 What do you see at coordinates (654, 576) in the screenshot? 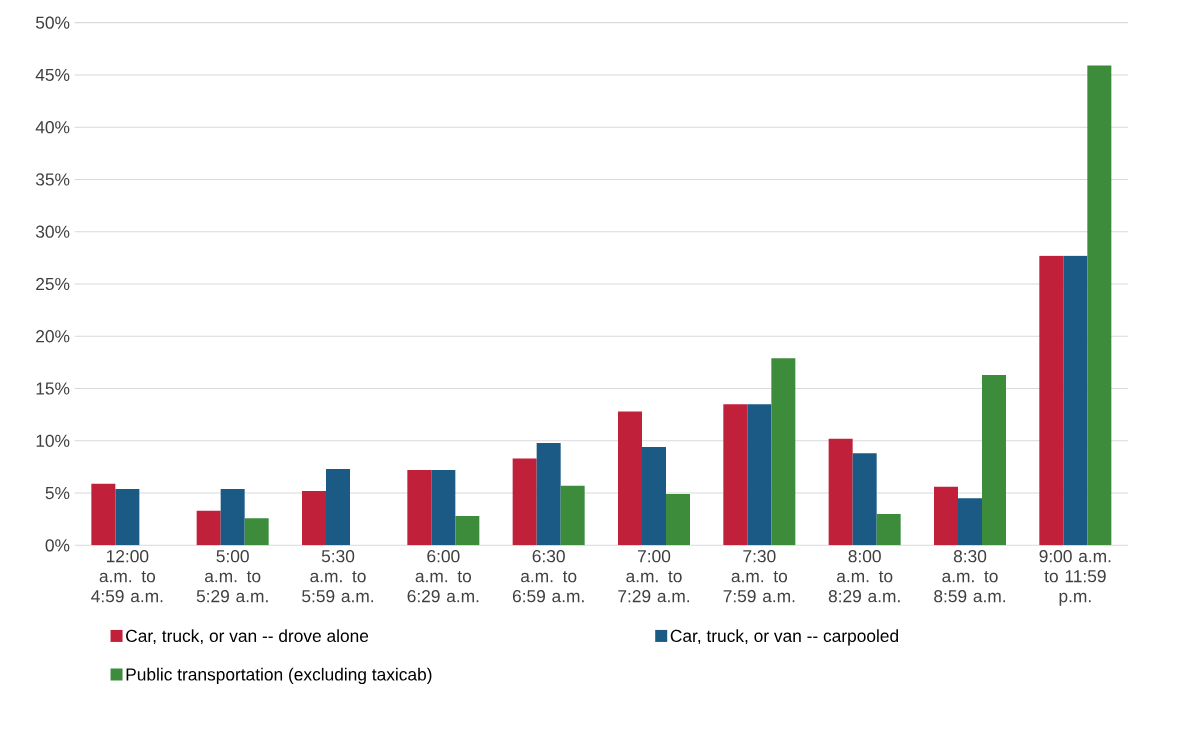
I see `x-tick-label: 7:00 a.m. to 7:29 a.m.` at bounding box center [654, 576].